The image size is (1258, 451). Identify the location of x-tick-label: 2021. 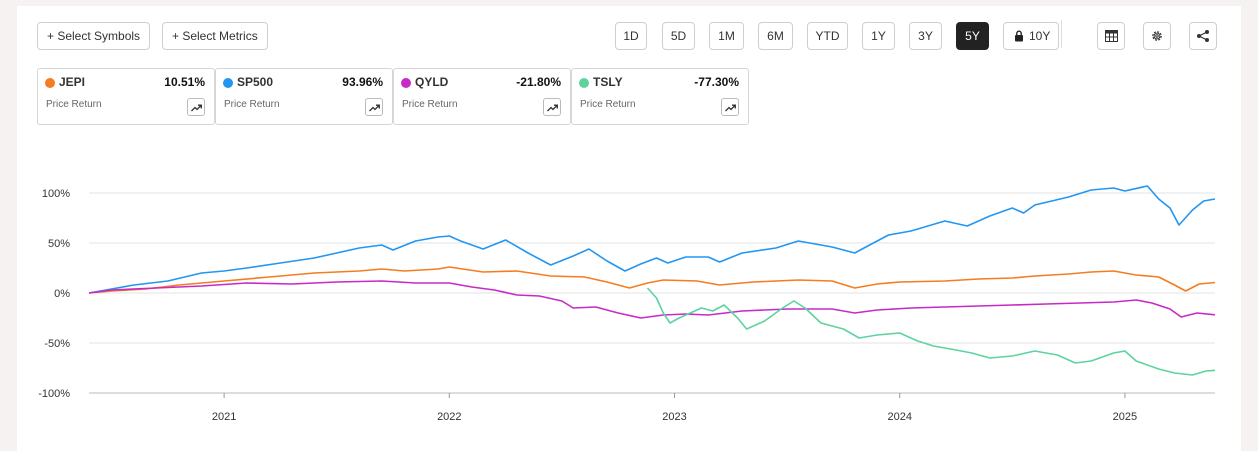
(224, 417).